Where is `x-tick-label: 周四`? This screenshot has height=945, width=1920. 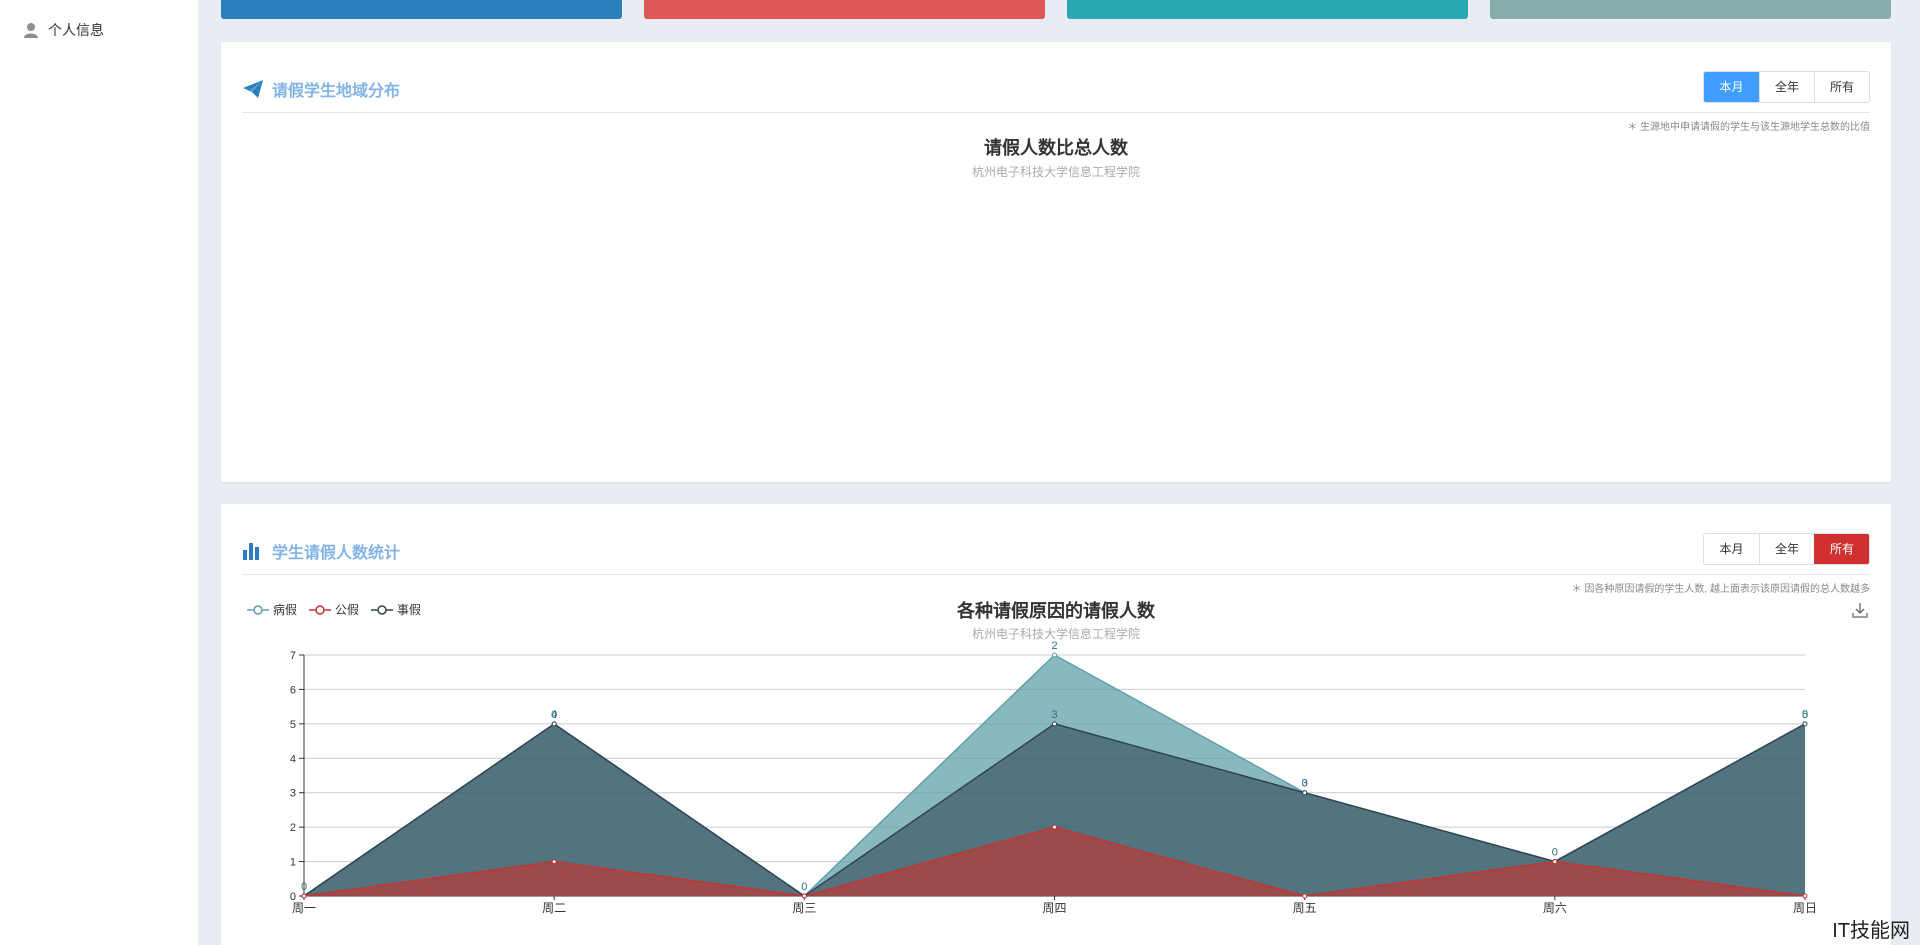 x-tick-label: 周四 is located at coordinates (1054, 908).